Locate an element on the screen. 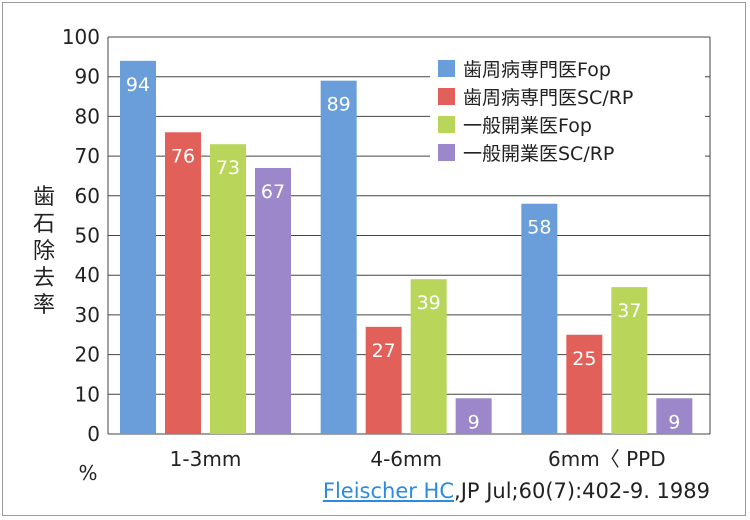 Image resolution: width=750 pixels, height=520 pixels. y-tick-label: 30 is located at coordinates (87, 315).